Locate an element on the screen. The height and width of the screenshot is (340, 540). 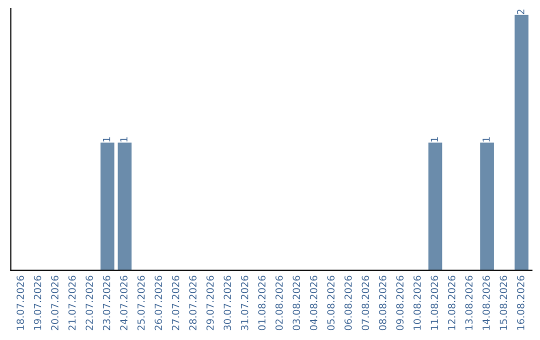
x-tick-label: 22.07.2026 is located at coordinates (89, 303).